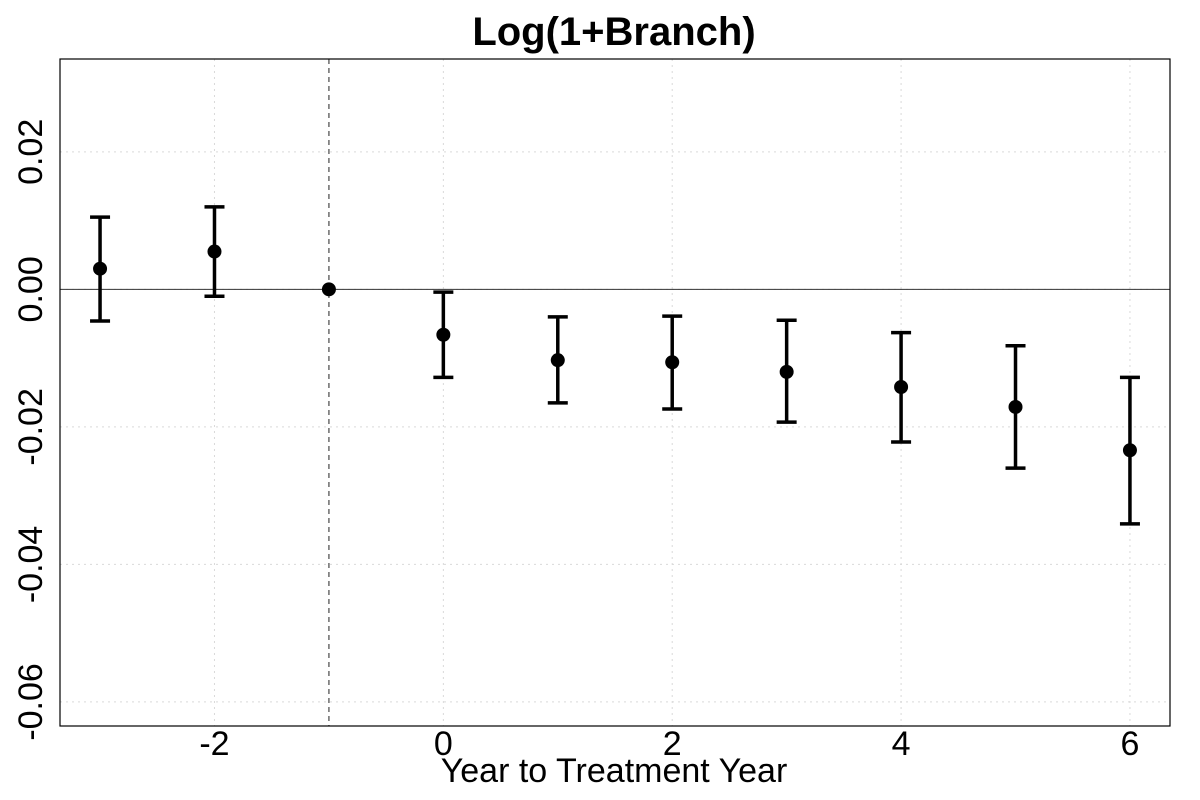  I want to click on x-tick-label: 0, so click(443, 744).